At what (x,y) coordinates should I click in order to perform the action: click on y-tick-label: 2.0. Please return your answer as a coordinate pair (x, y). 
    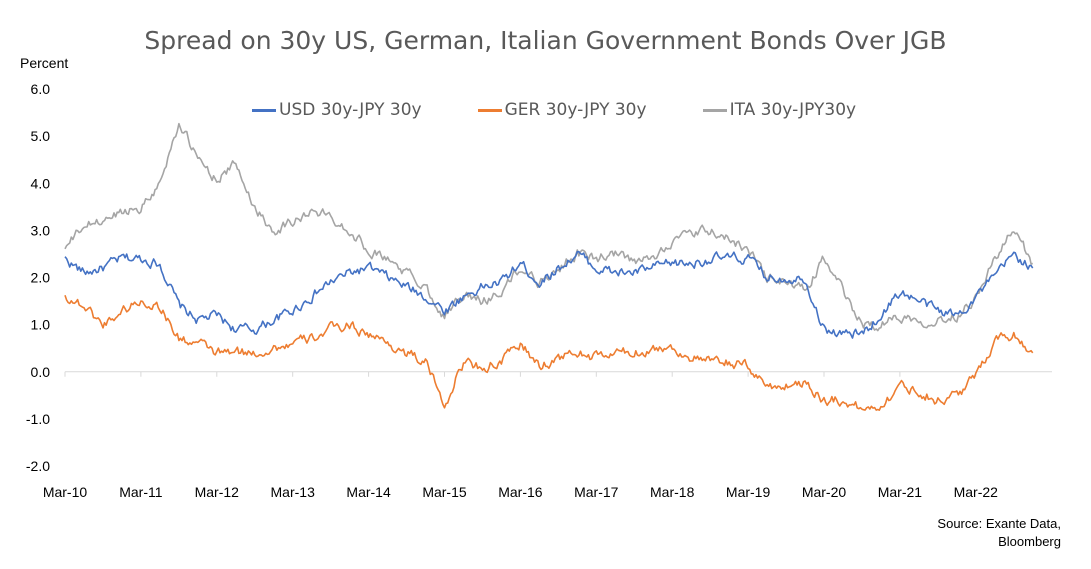
    Looking at the image, I should click on (41, 278).